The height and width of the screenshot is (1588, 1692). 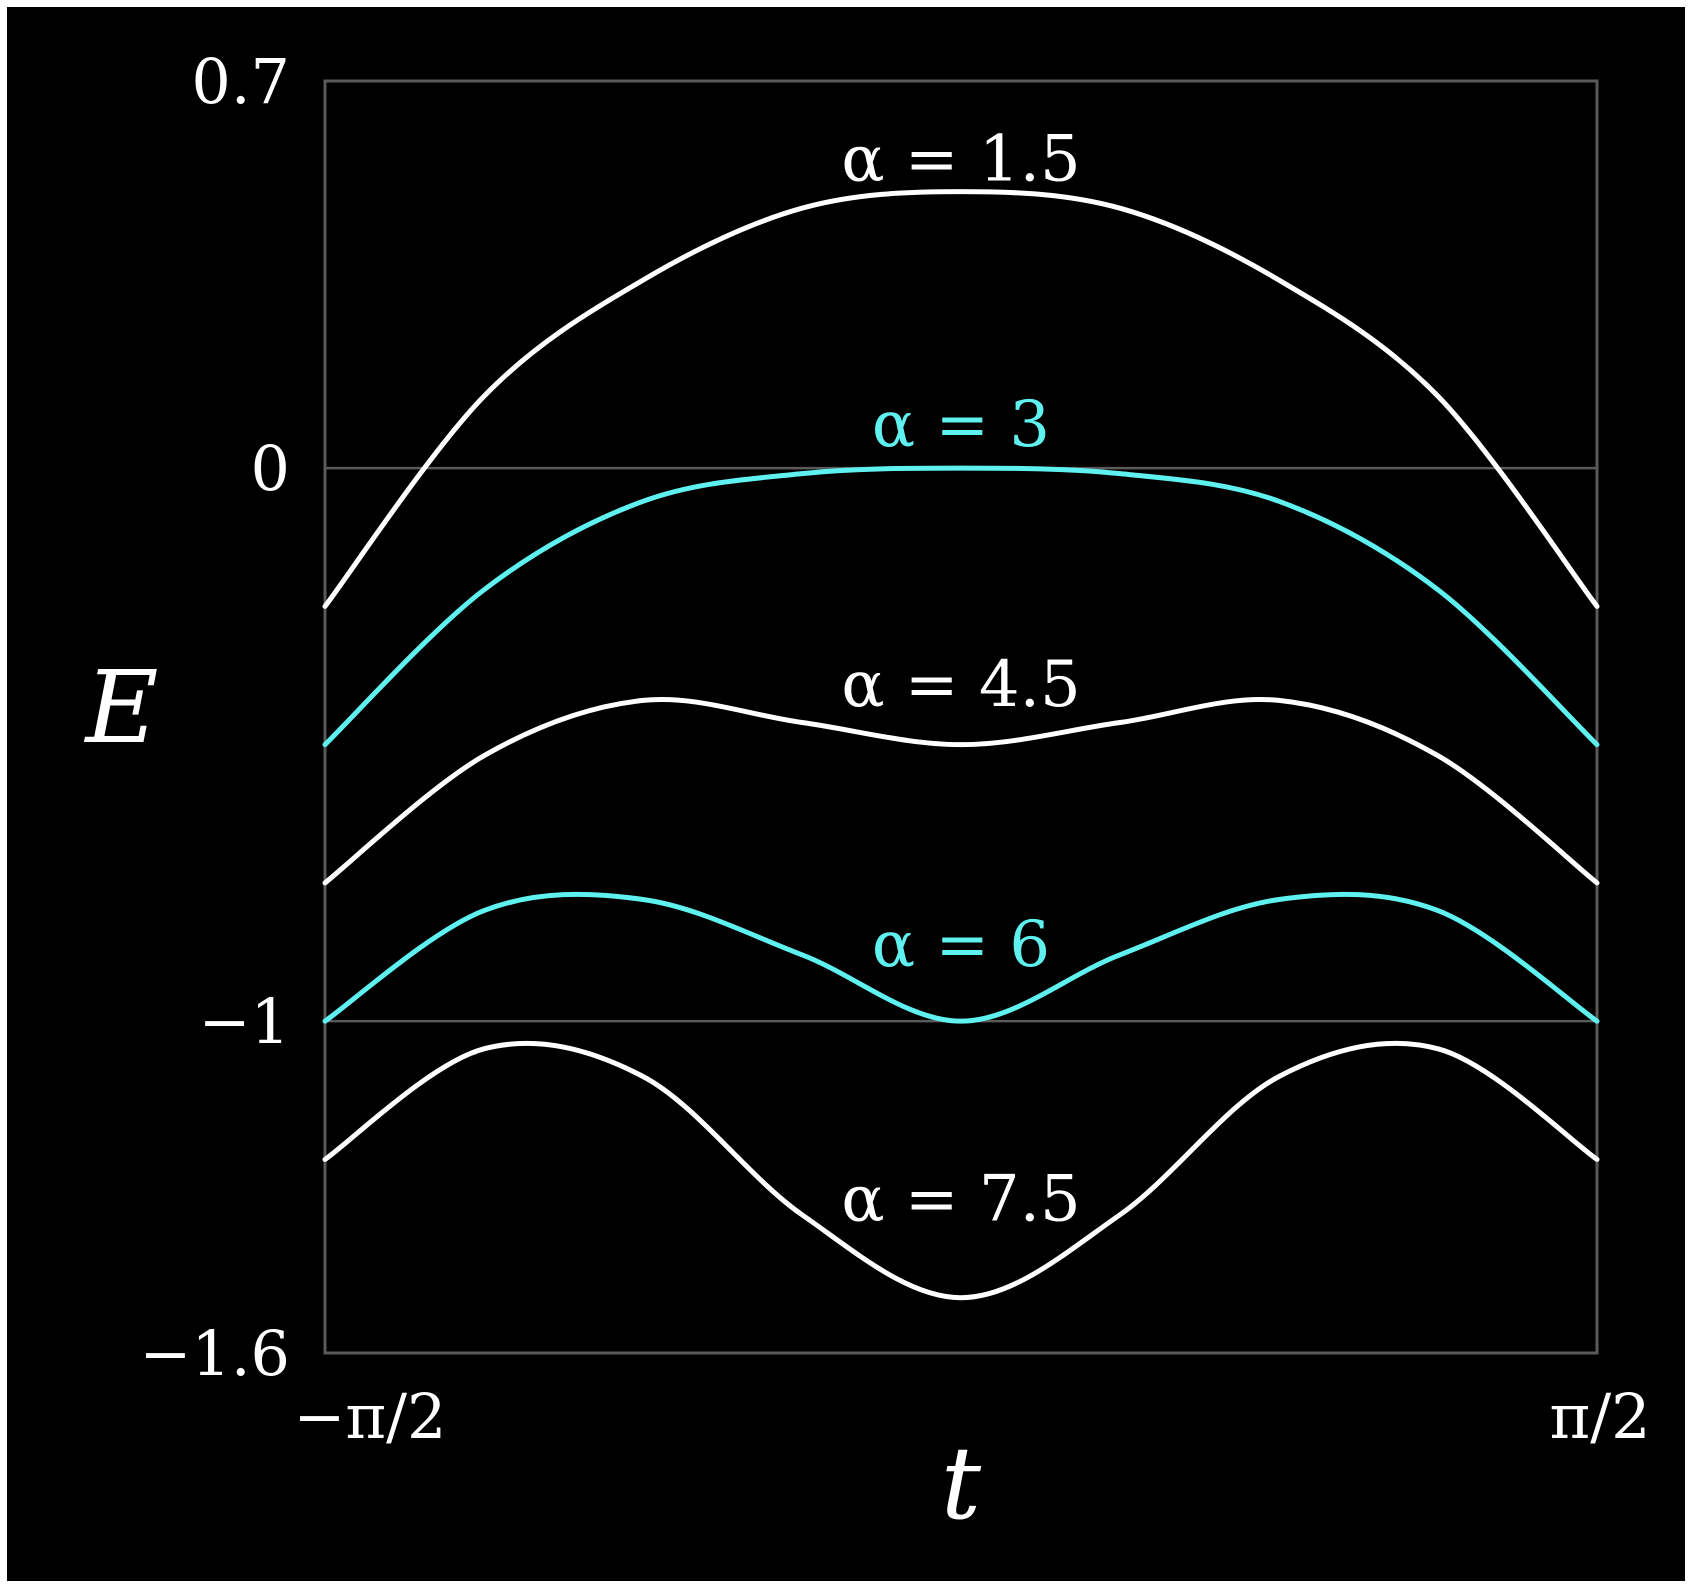 I want to click on series-label-alpha-4-5: α = 4.5, so click(x=960, y=685).